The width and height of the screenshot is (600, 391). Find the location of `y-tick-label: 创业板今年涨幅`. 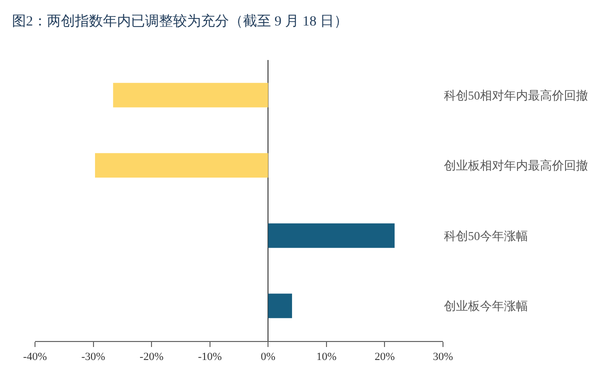

y-tick-label: 创业板今年涨幅 is located at coordinates (486, 306).